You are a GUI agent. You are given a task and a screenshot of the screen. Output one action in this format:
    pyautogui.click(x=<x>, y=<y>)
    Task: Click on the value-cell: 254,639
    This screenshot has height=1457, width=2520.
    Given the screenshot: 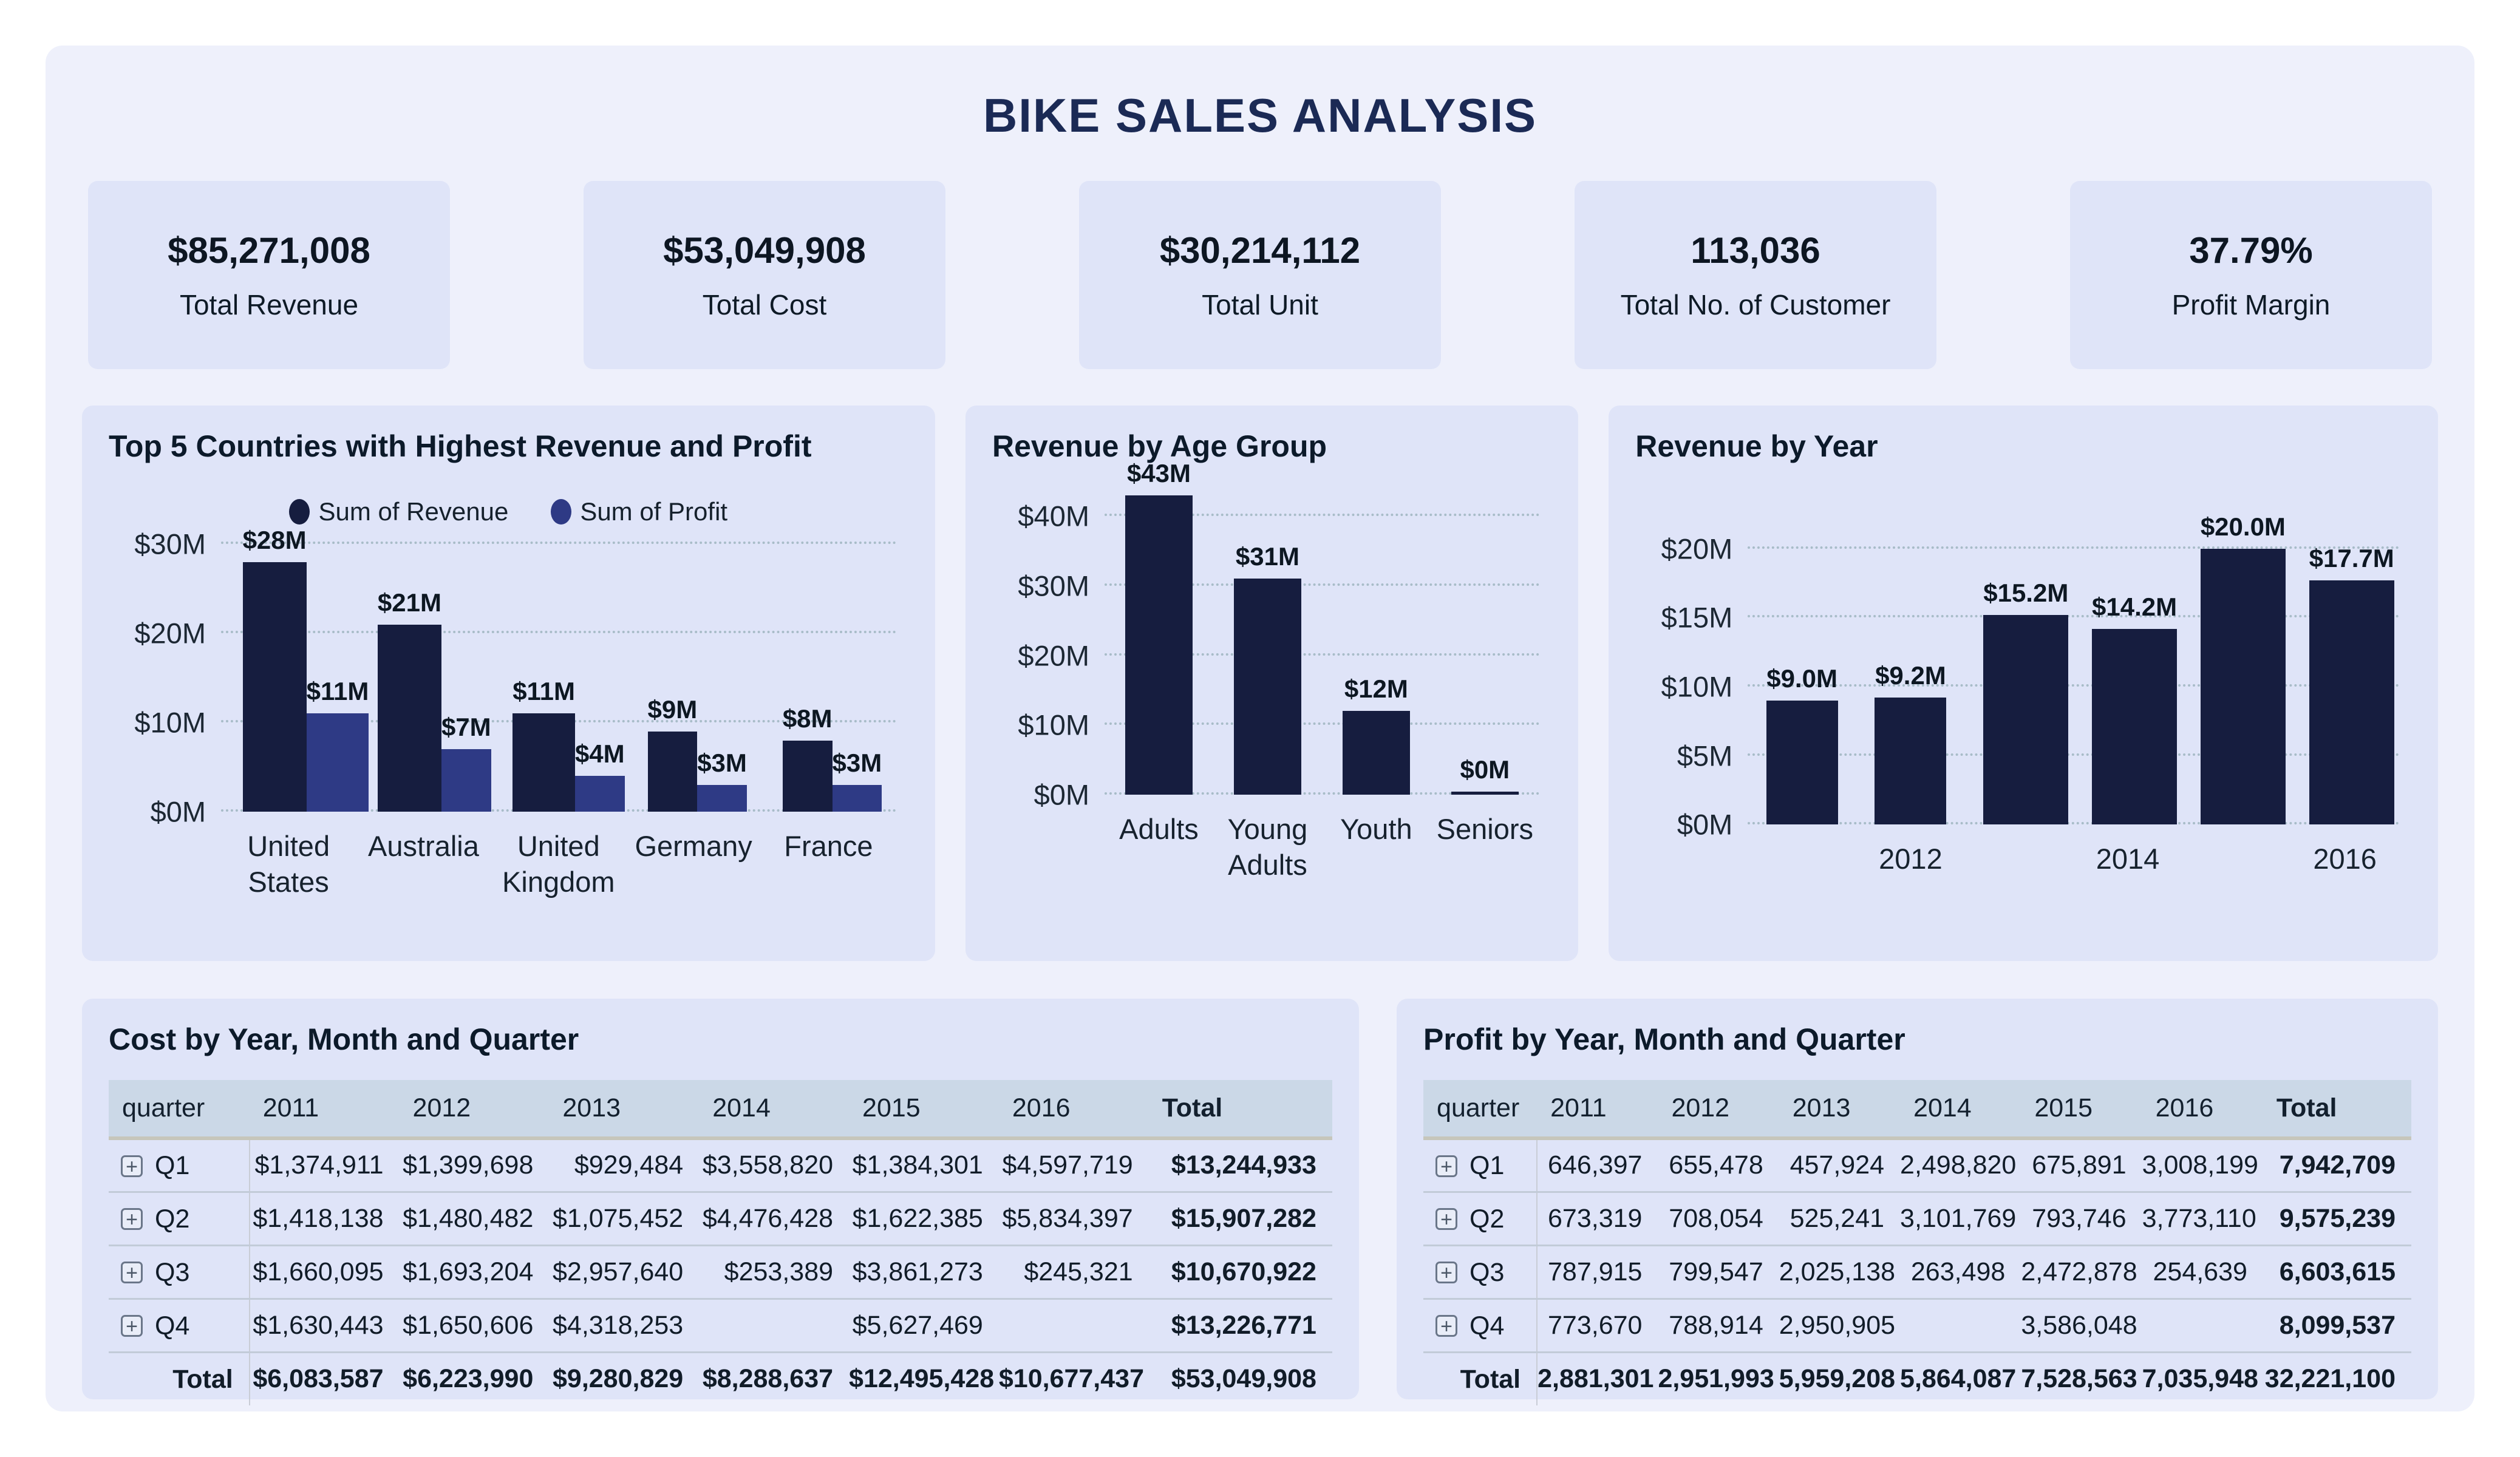 What is the action you would take?
    pyautogui.click(x=2200, y=1271)
    